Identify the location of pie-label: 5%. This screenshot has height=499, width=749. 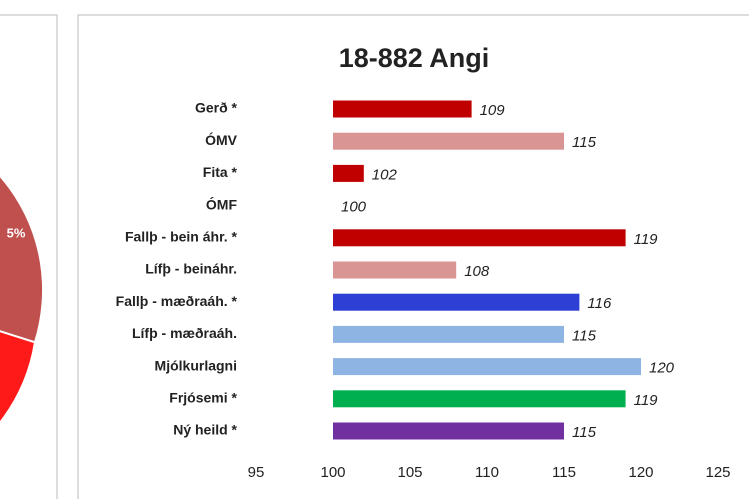
(16, 232).